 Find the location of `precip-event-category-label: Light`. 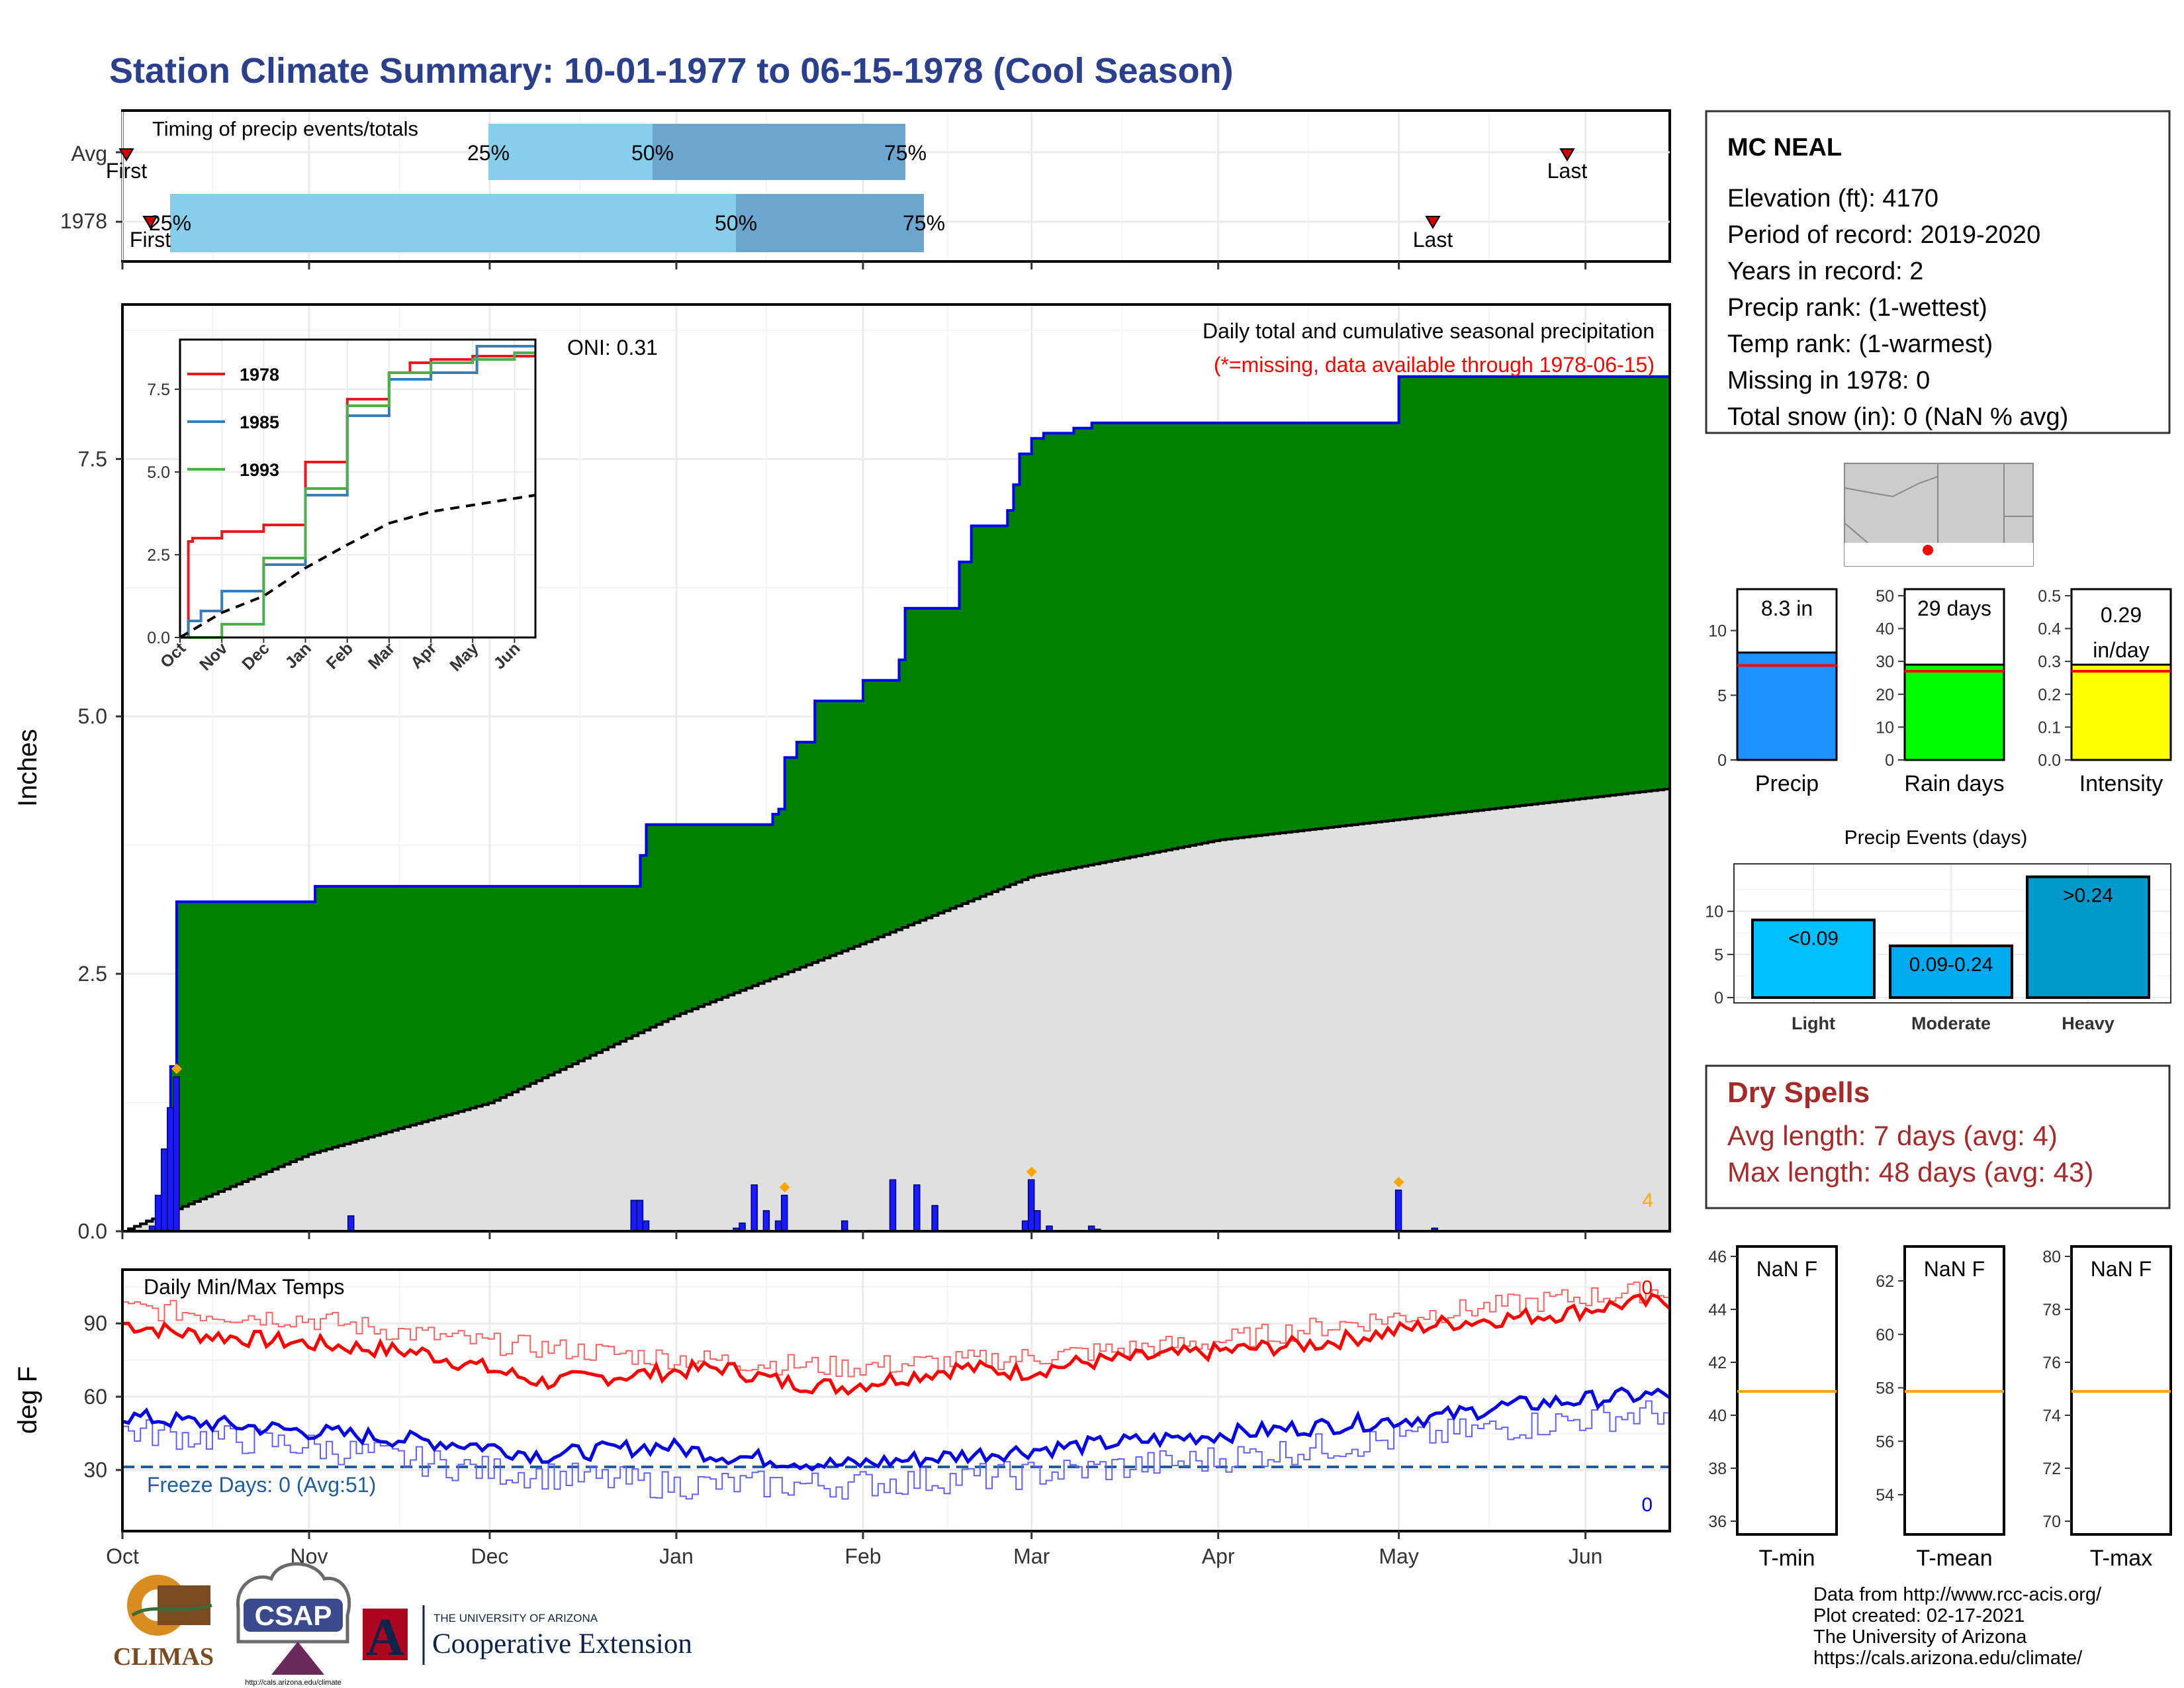

precip-event-category-label: Light is located at coordinates (1814, 1023).